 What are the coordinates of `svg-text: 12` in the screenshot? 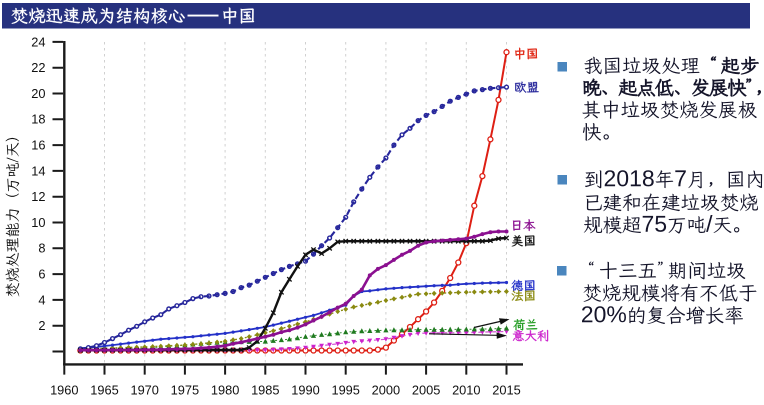 It's located at (38, 196).